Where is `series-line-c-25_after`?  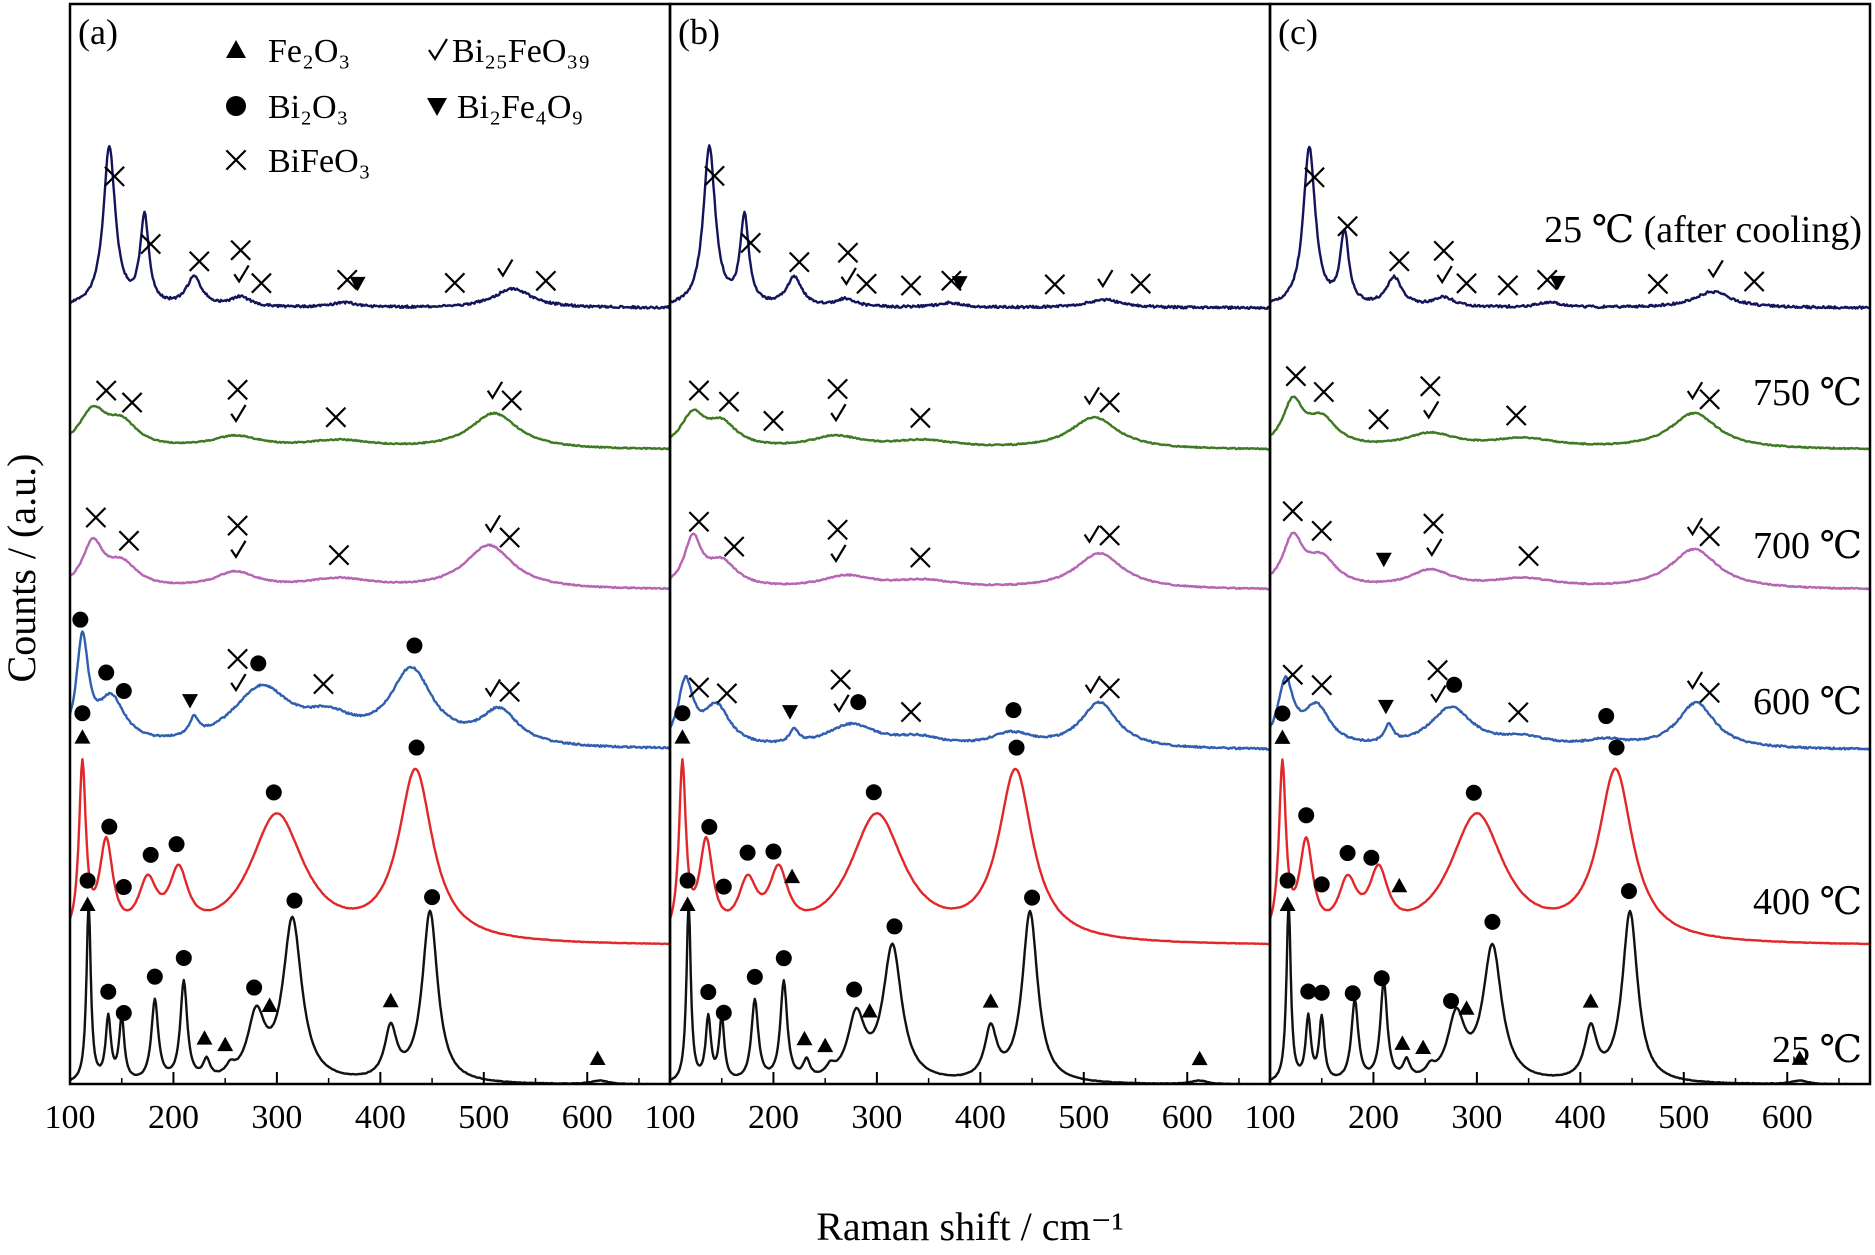 series-line-c-25_after is located at coordinates (1570, 227).